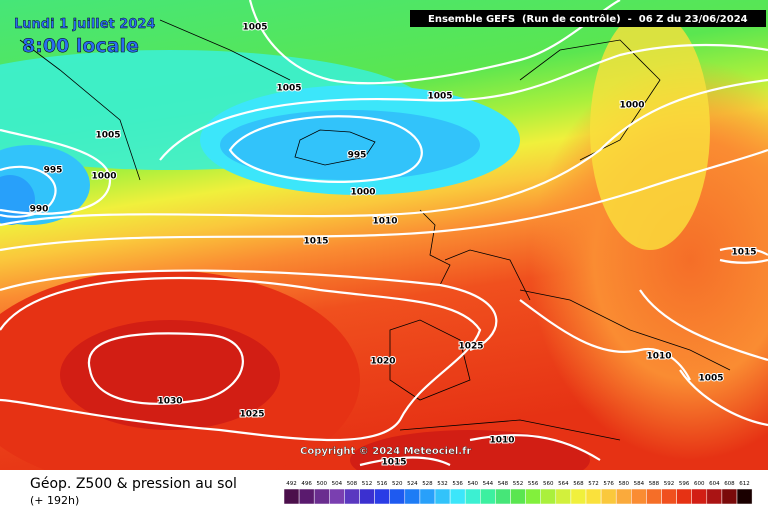 The height and width of the screenshot is (512, 768). I want to click on scale-label: 556, so click(533, 484).